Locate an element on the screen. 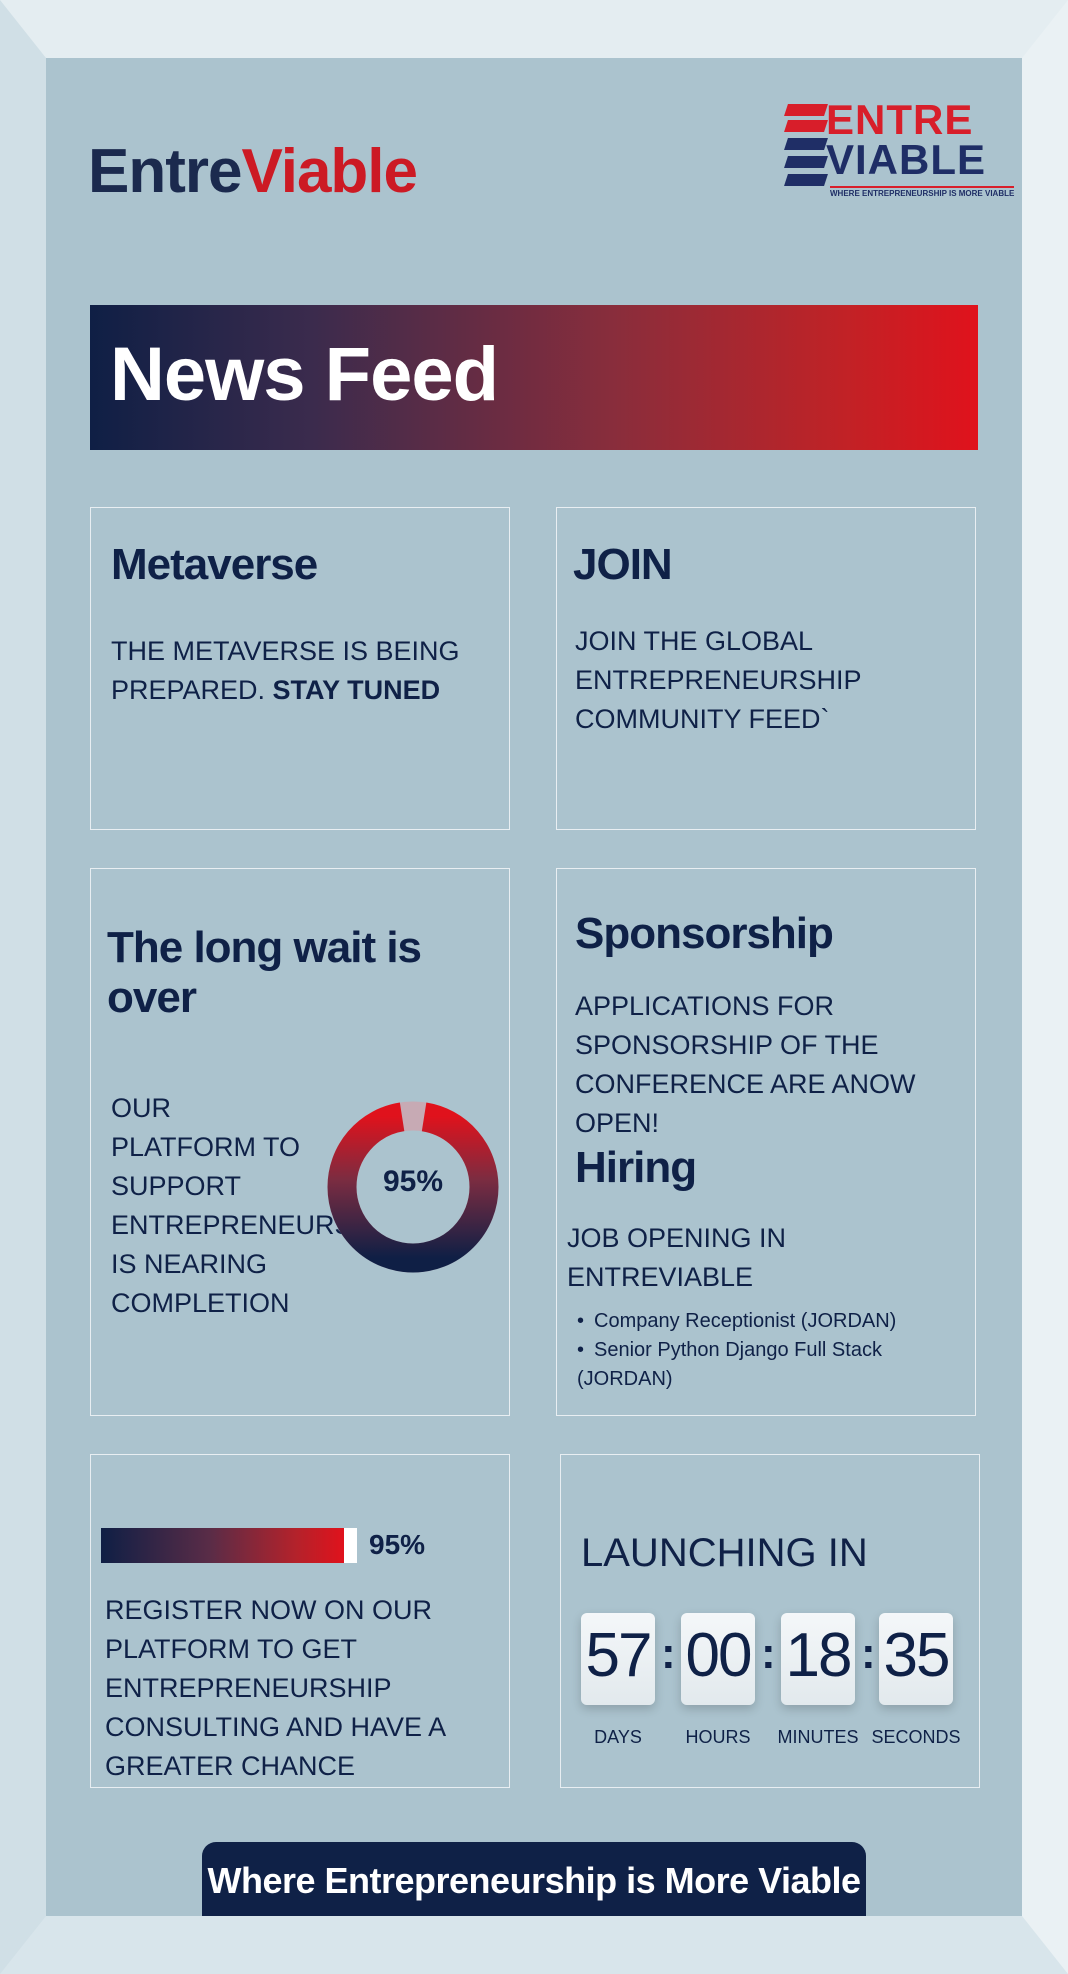  brand-wordmark: EntreViable is located at coordinates (253, 171).